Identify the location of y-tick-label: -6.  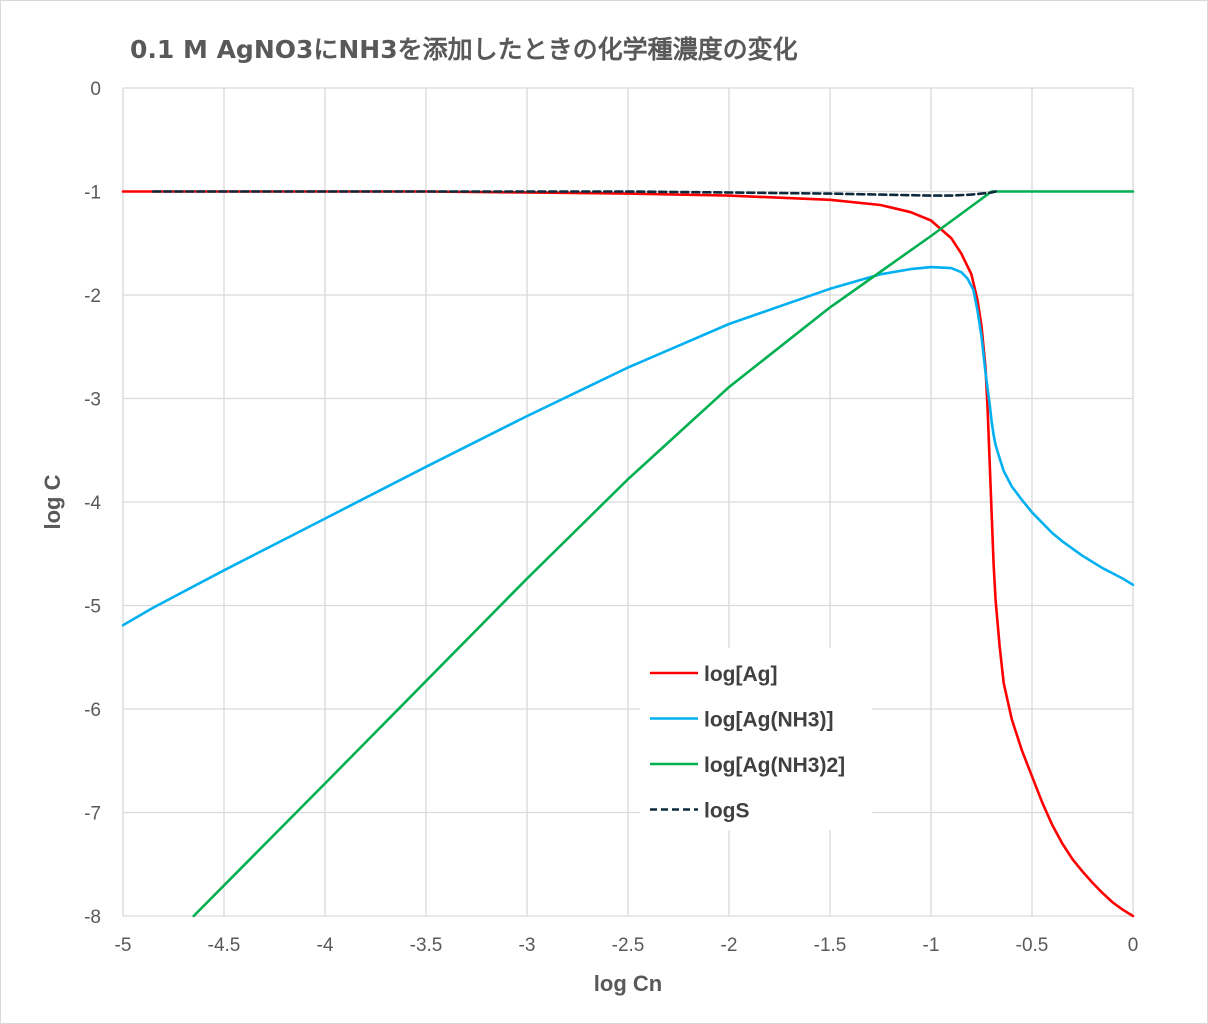
(92, 710).